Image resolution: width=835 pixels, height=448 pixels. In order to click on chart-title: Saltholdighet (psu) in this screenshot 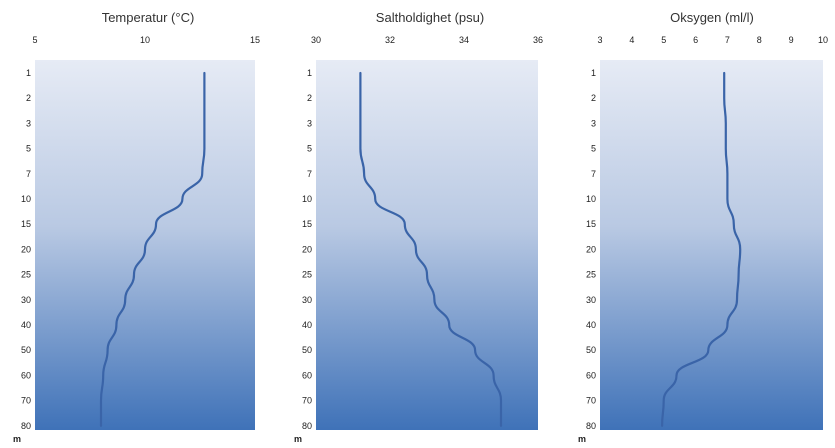, I will do `click(430, 17)`.